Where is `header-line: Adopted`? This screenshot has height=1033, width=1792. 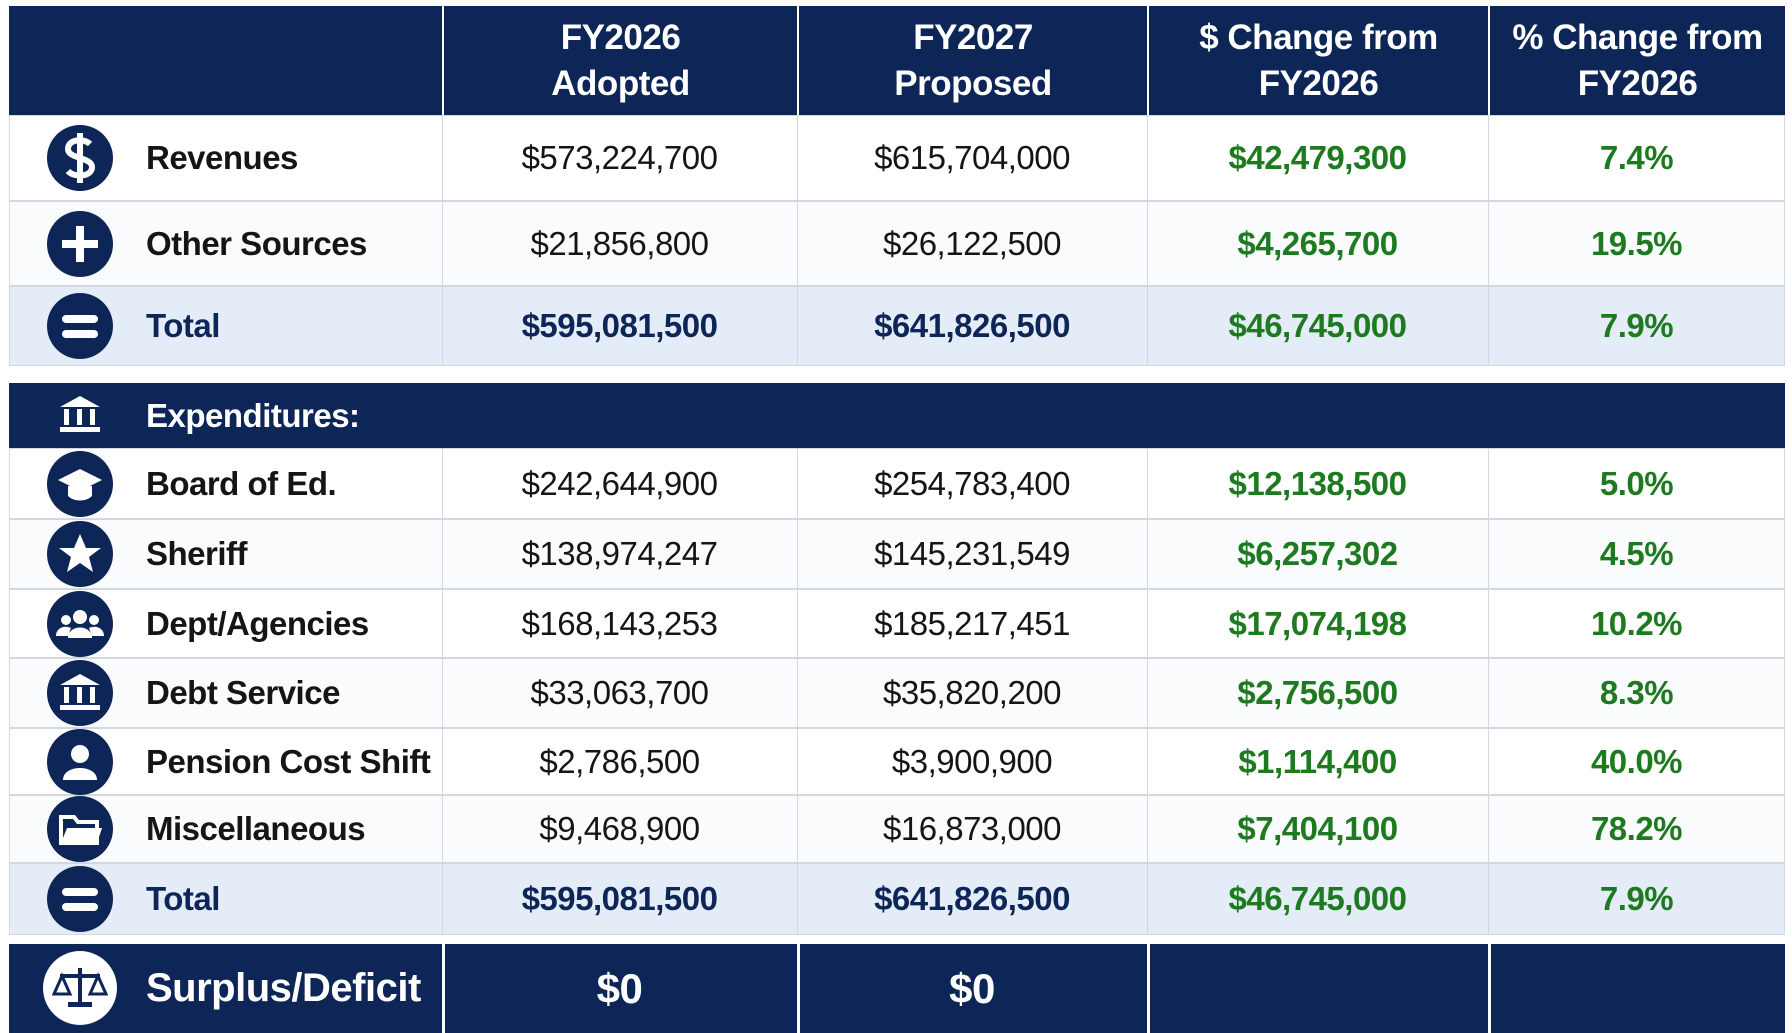
header-line: Adopted is located at coordinates (620, 83).